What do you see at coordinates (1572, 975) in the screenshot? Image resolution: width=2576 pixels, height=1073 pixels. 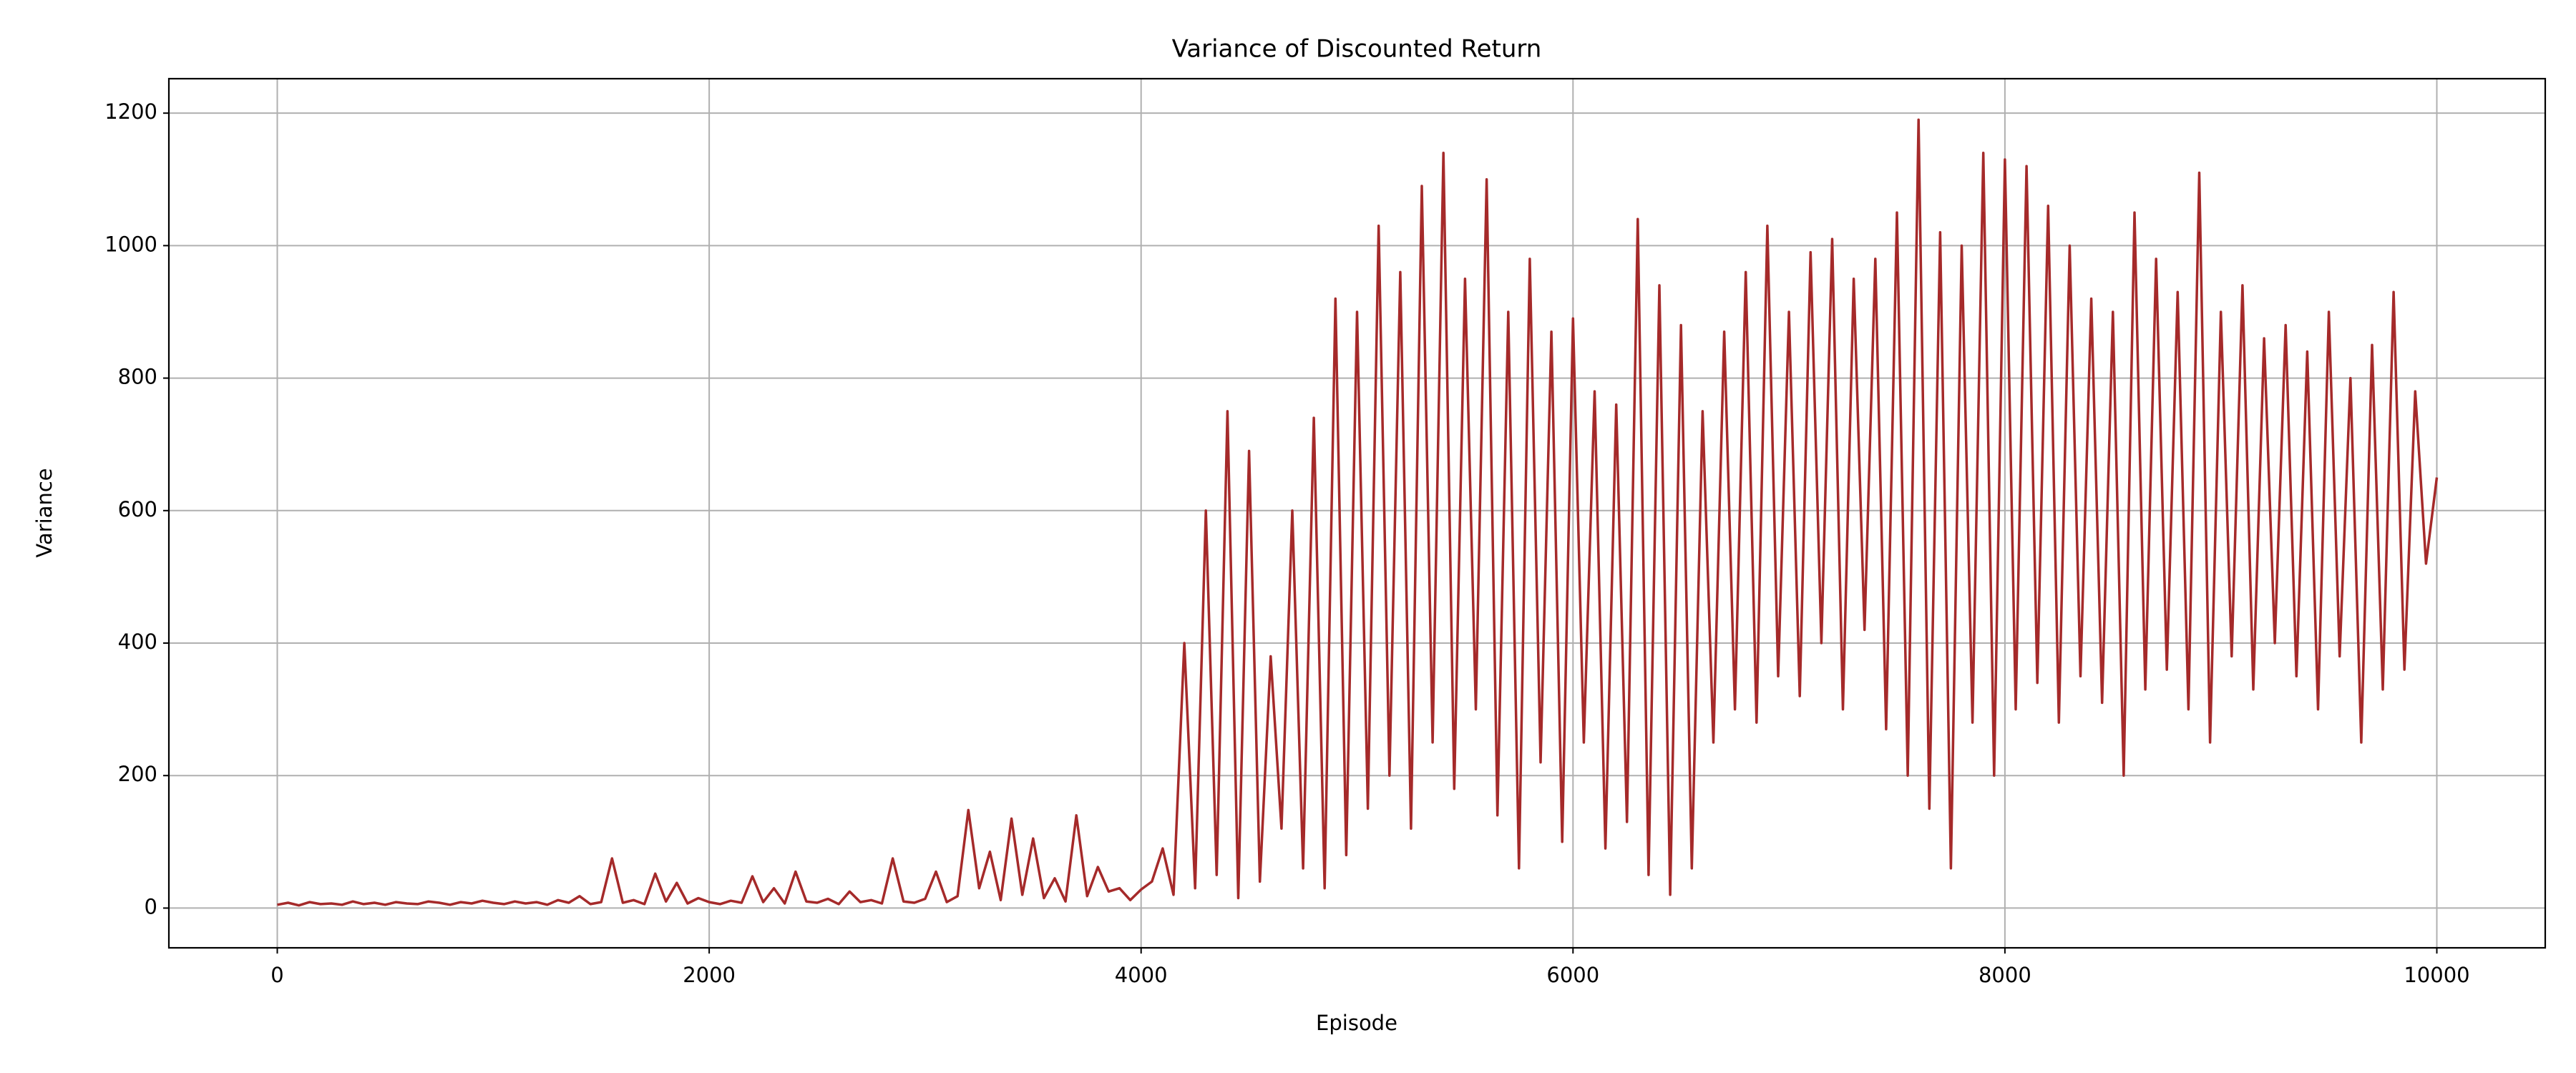 I see `x-tick-label: 6000` at bounding box center [1572, 975].